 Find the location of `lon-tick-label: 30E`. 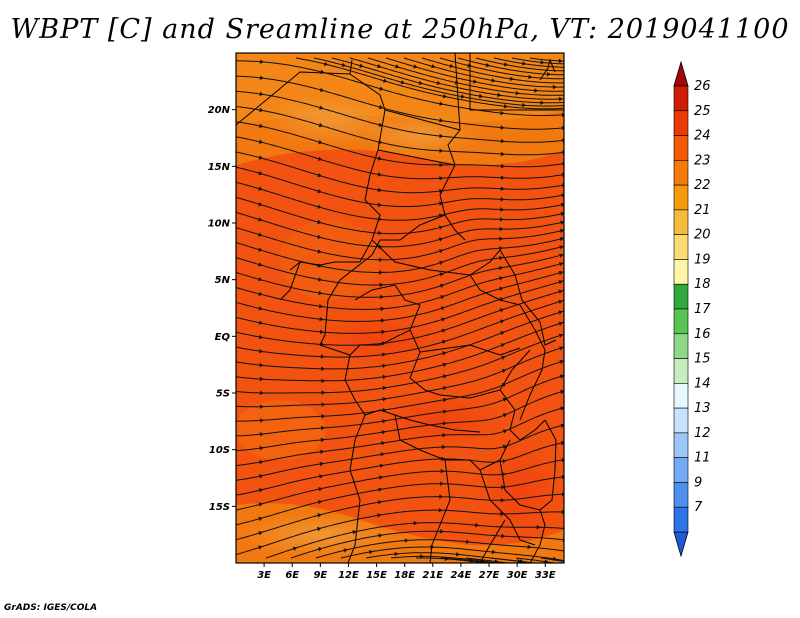

lon-tick-label: 30E is located at coordinates (517, 575).